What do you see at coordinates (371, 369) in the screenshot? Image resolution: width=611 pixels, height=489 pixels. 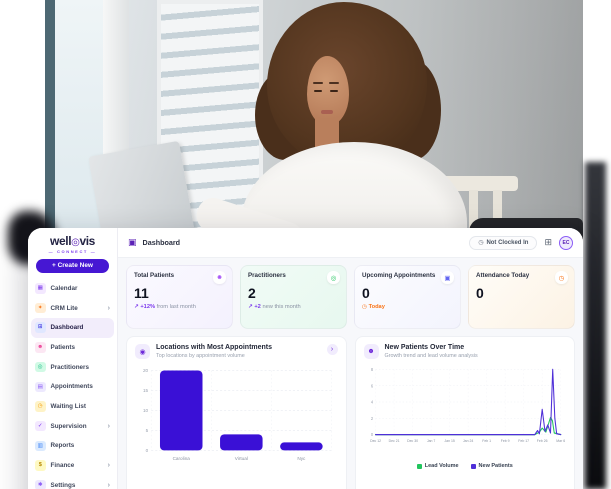 I see `svg-text: 8` at bounding box center [371, 369].